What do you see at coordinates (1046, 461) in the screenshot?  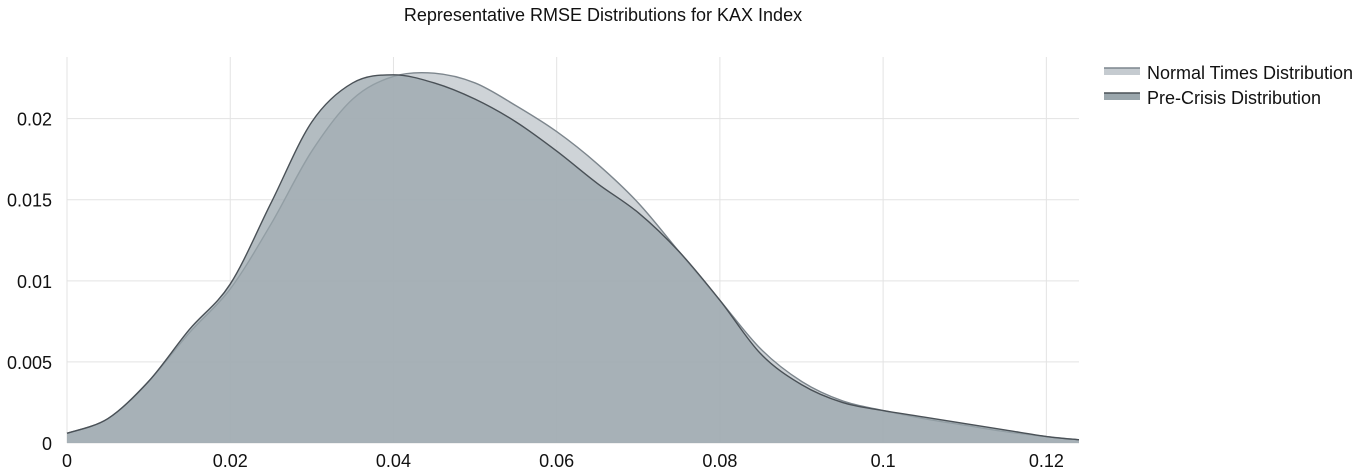 I see `x-tick-label: 0.12` at bounding box center [1046, 461].